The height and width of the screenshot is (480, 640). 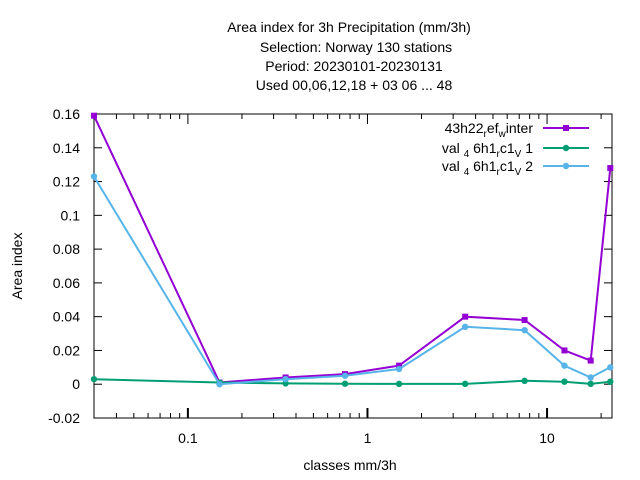 I want to click on y-tick-label: 0.02, so click(x=66, y=350).